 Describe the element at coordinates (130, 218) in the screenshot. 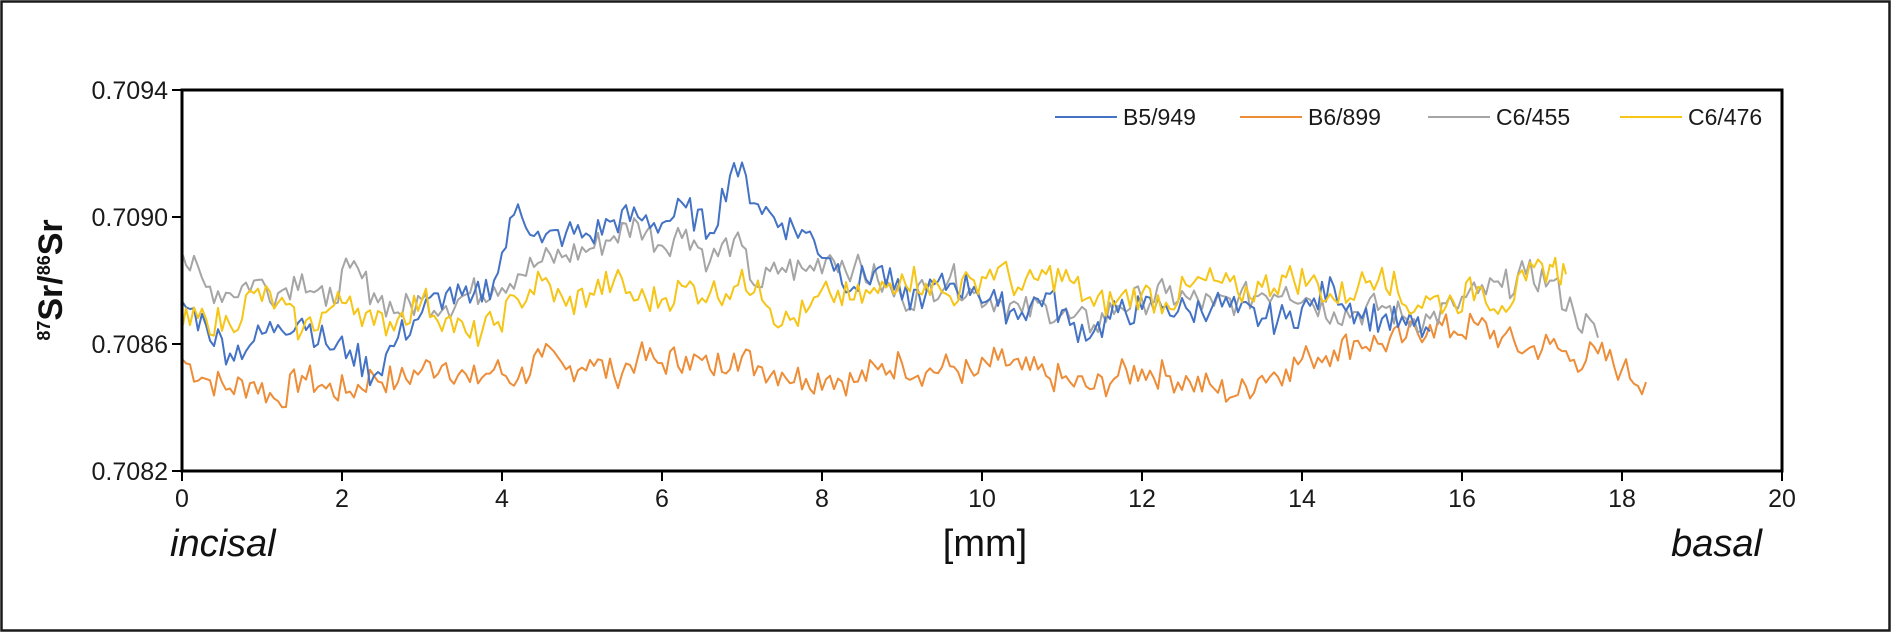

I see `y-tick-label: 0.7090` at that location.